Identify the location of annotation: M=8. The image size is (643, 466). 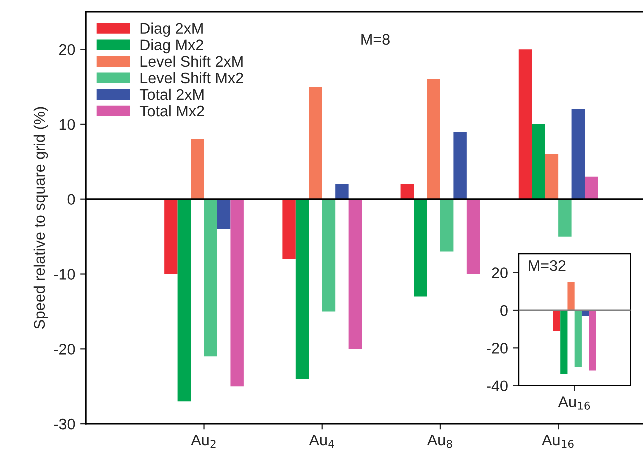
(376, 40).